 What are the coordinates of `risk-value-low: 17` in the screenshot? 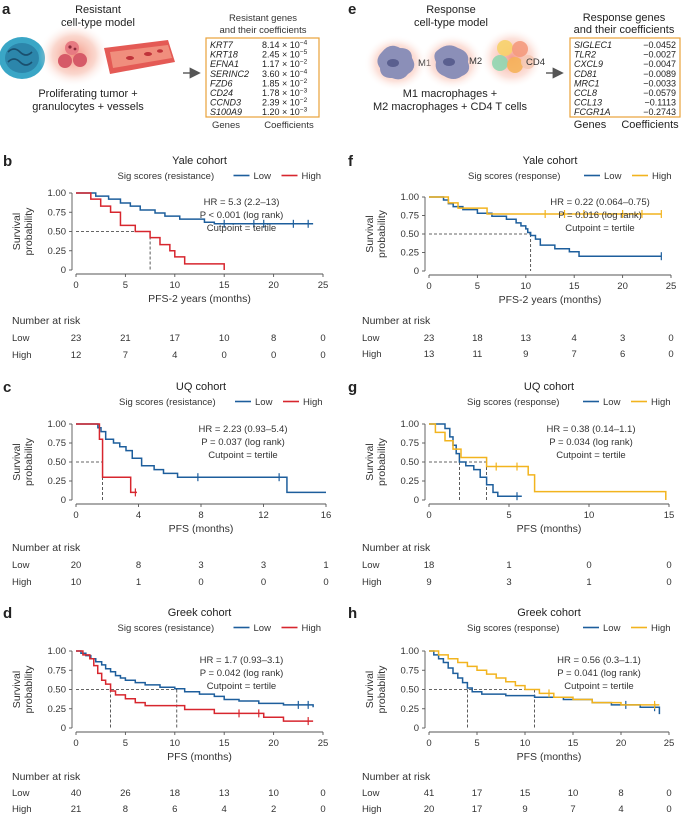 It's located at (477, 793).